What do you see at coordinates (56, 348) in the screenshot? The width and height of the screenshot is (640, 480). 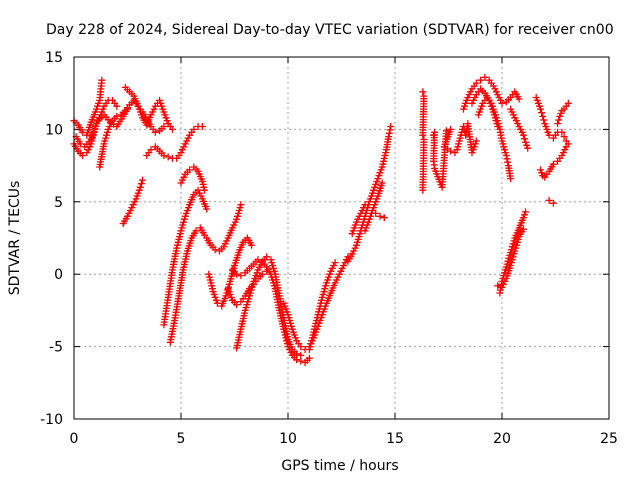 I see `y-tick-label: -5` at bounding box center [56, 348].